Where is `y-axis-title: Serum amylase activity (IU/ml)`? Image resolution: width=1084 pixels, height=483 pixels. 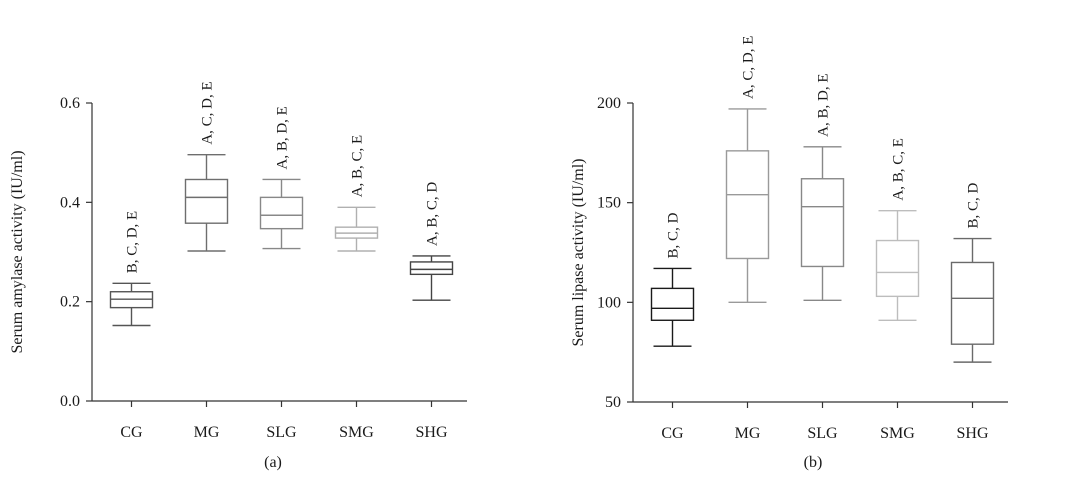 y-axis-title: Serum amylase activity (IU/ml) is located at coordinates (17, 251).